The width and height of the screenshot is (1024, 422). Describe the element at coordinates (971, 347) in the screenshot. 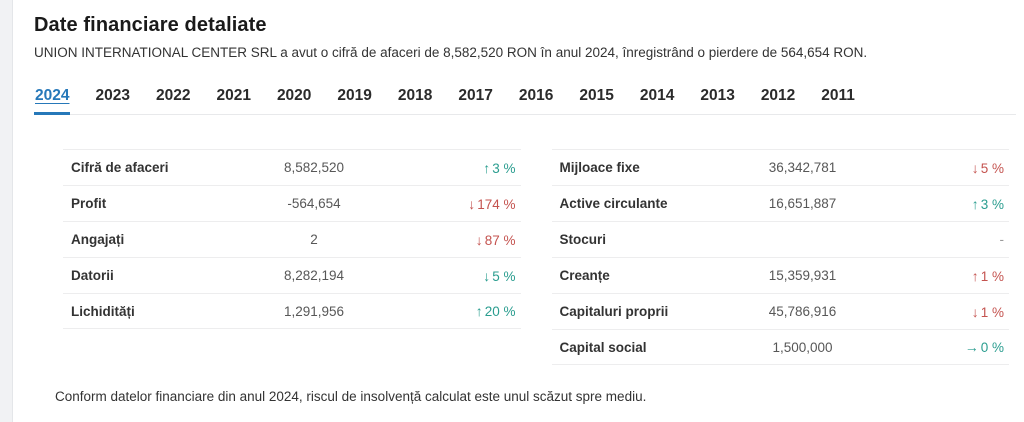

I see `trend-right-icon: →` at that location.